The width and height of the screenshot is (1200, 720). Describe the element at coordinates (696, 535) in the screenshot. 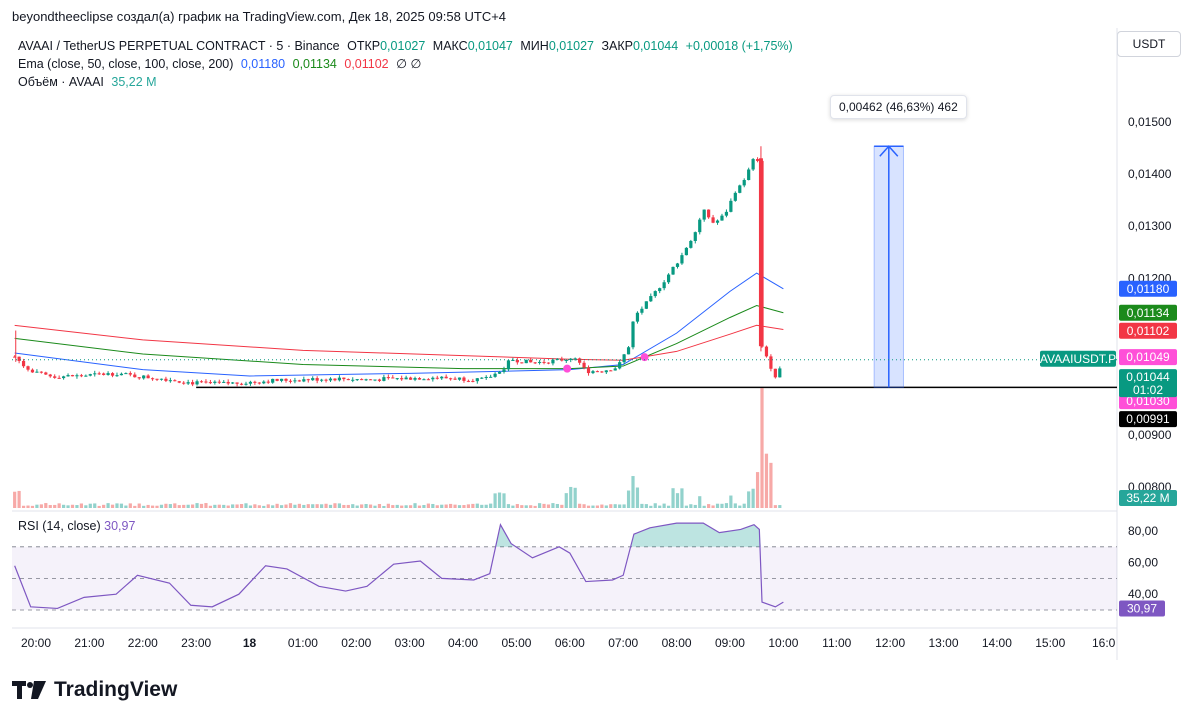

I see `rsi-overbought-fill` at that location.